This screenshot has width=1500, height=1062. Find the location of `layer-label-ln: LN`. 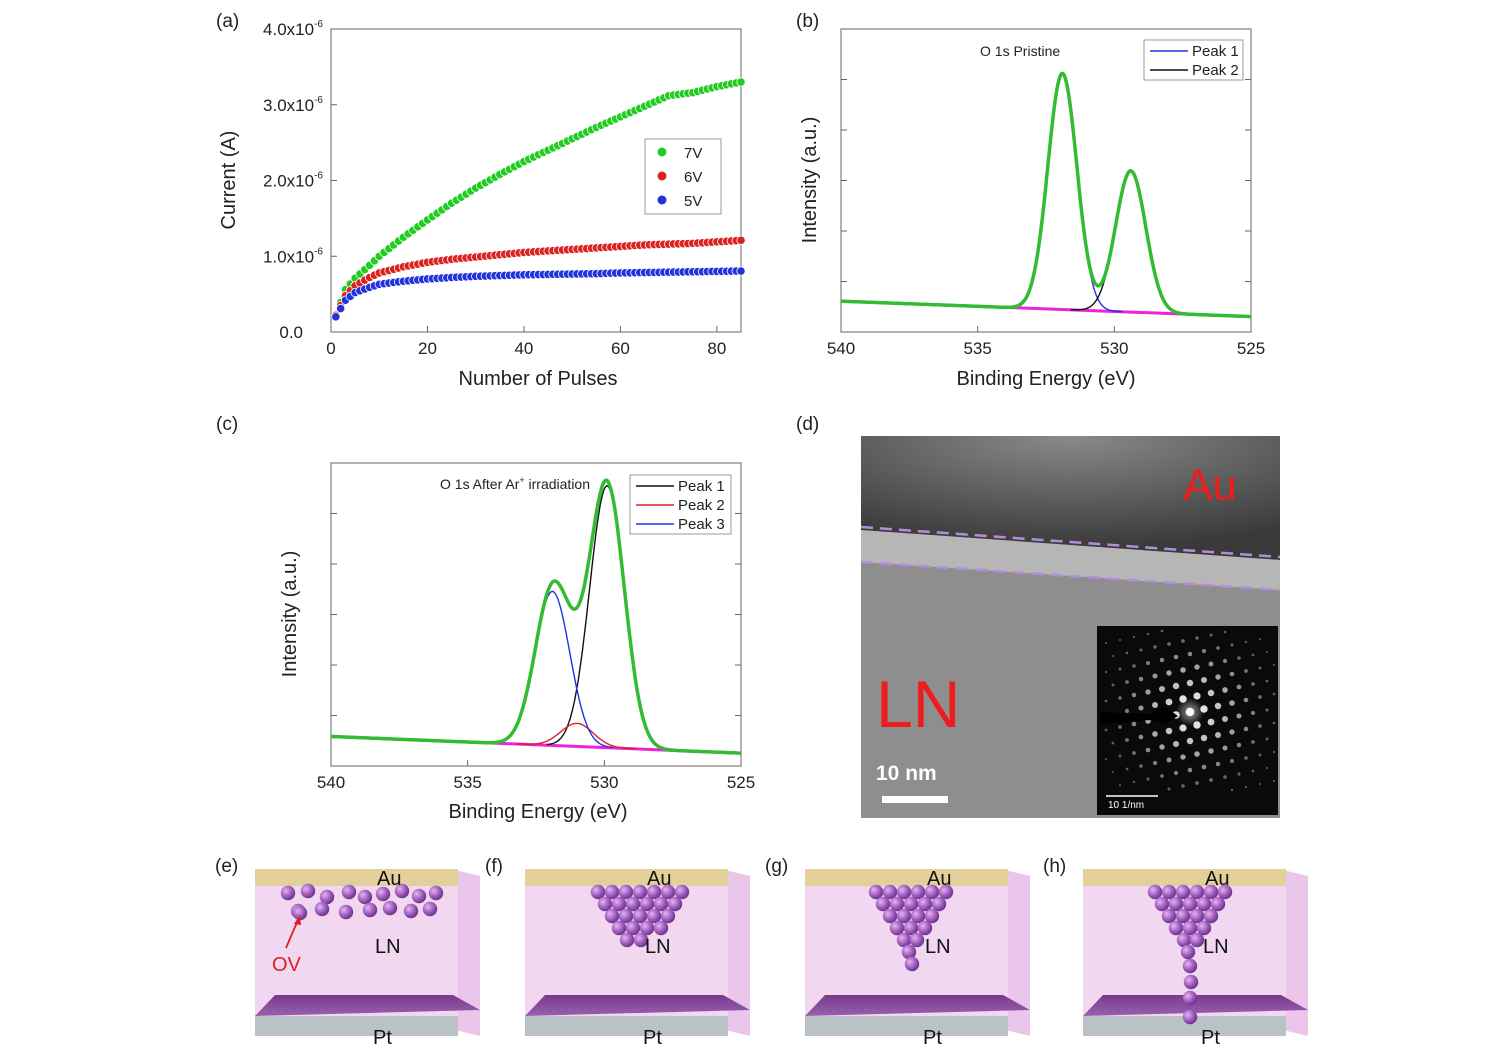

layer-label-ln: LN is located at coordinates (658, 947).